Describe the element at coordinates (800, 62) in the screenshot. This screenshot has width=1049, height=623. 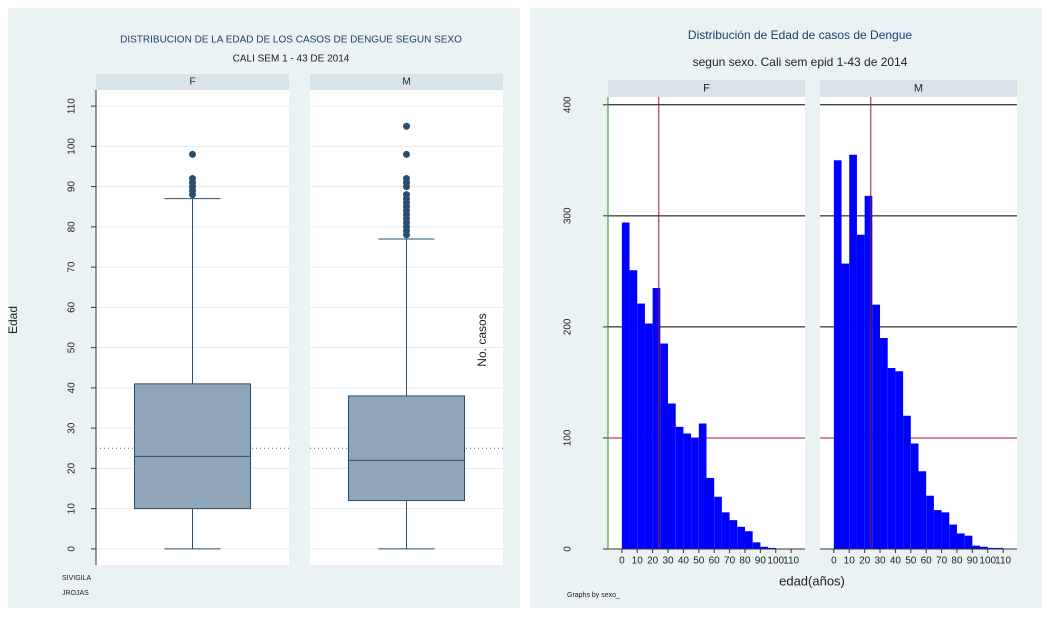
I see `chart-subtitle: segun sexo. Cali sem epid 1-43 de 2014` at that location.